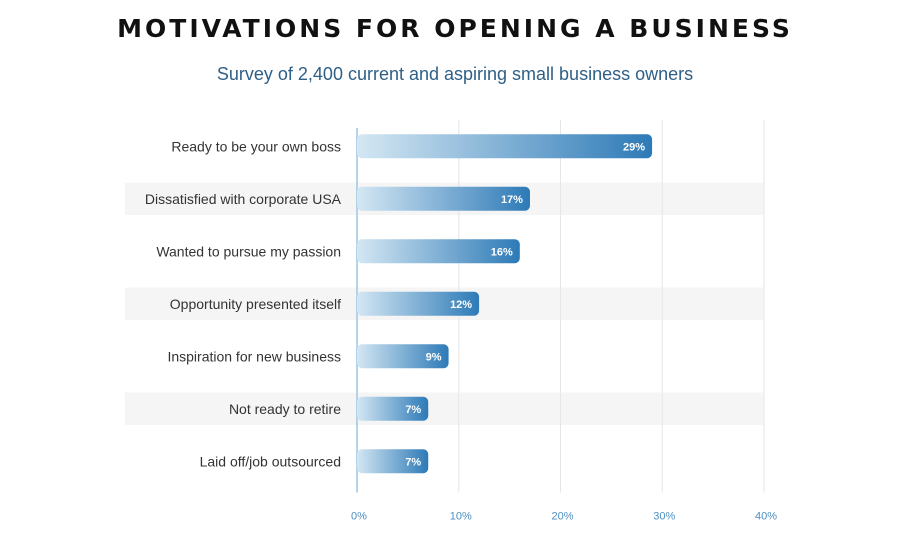 The image size is (910, 546). What do you see at coordinates (248, 251) in the screenshot?
I see `category-label: Wanted to pursue my passion` at bounding box center [248, 251].